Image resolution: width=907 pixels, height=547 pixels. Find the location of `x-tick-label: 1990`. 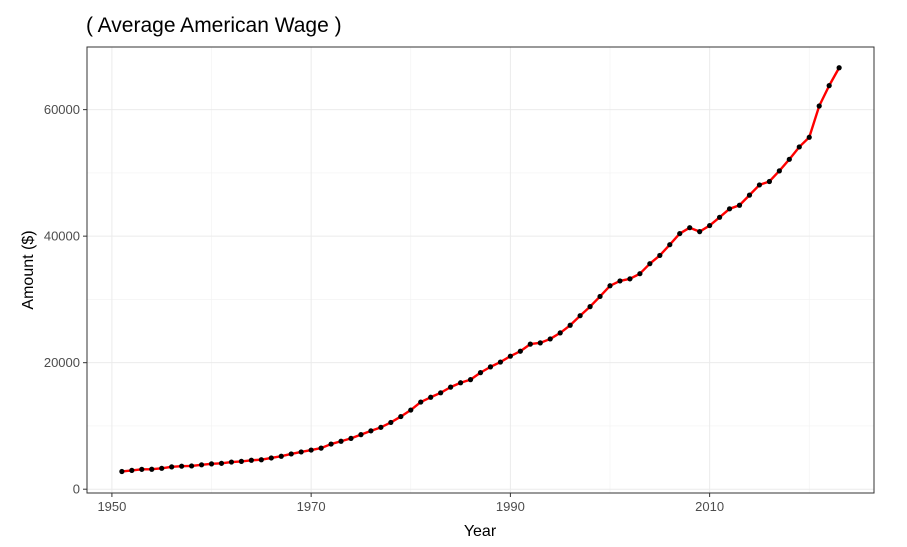

x-tick-label: 1990 is located at coordinates (510, 506).